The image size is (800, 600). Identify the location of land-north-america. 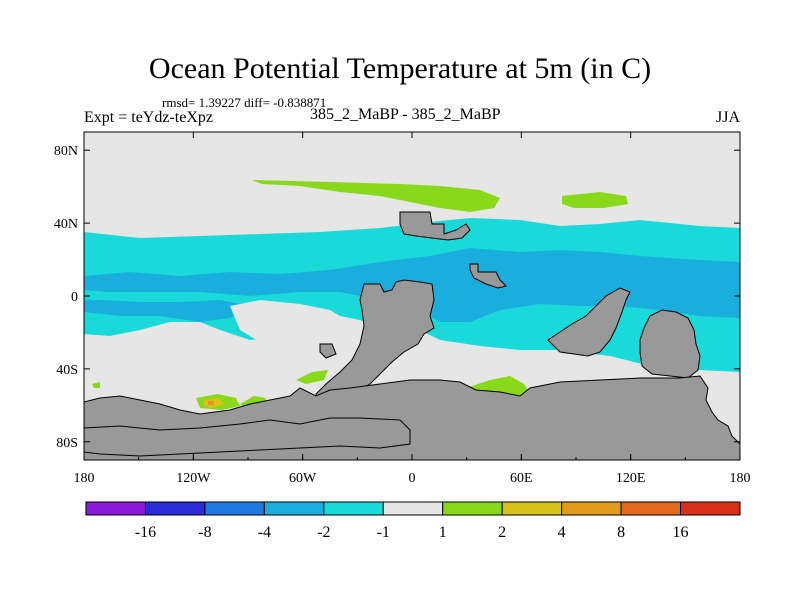
(435, 226).